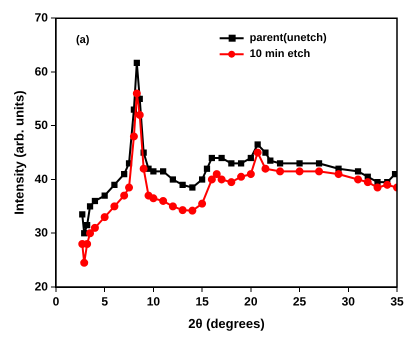 This screenshot has height=344, width=415. I want to click on x-tick-label: 25, so click(299, 301).